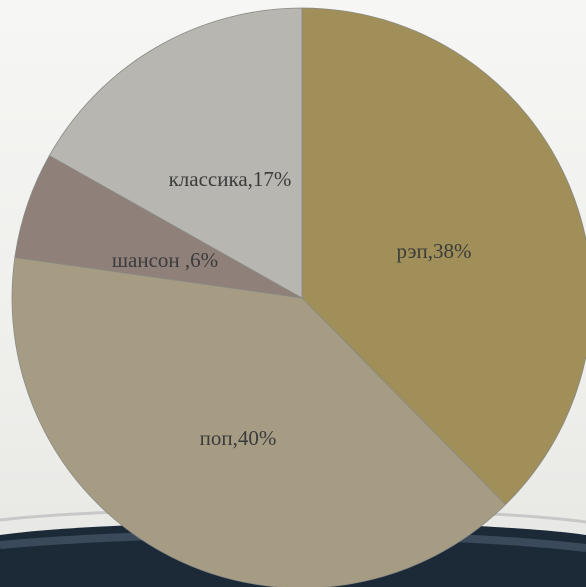  I want to click on slice-label-3: классика,17%, so click(230, 179).